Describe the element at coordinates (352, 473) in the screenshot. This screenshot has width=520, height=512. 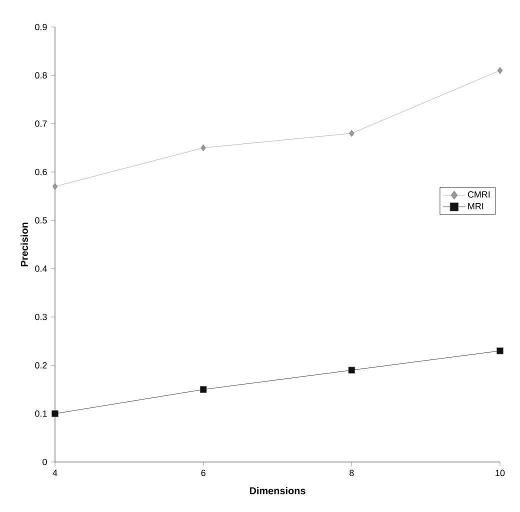
I see `x-tick-label: 8` at that location.